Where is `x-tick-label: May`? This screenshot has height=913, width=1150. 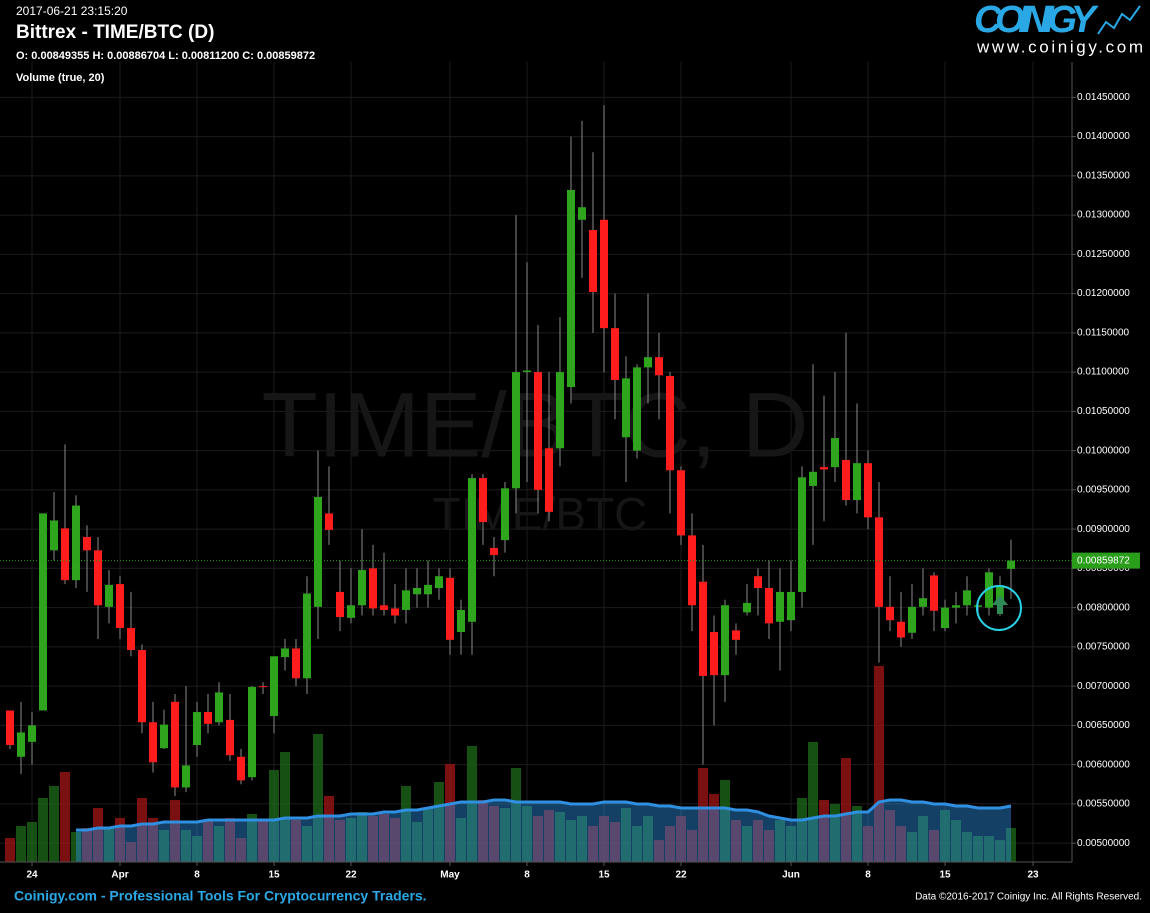
x-tick-label: May is located at coordinates (450, 875).